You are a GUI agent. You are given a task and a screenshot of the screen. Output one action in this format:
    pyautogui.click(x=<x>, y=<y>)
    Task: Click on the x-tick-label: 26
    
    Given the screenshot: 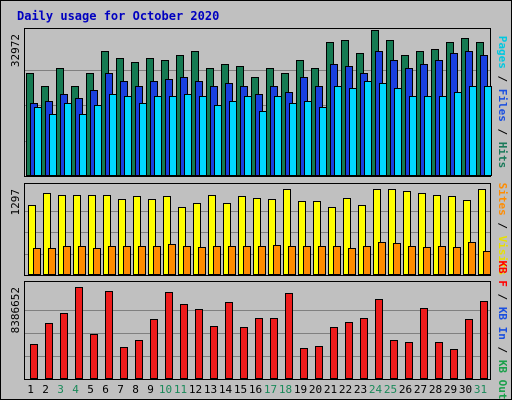 What is the action you would take?
    pyautogui.click(x=405, y=389)
    